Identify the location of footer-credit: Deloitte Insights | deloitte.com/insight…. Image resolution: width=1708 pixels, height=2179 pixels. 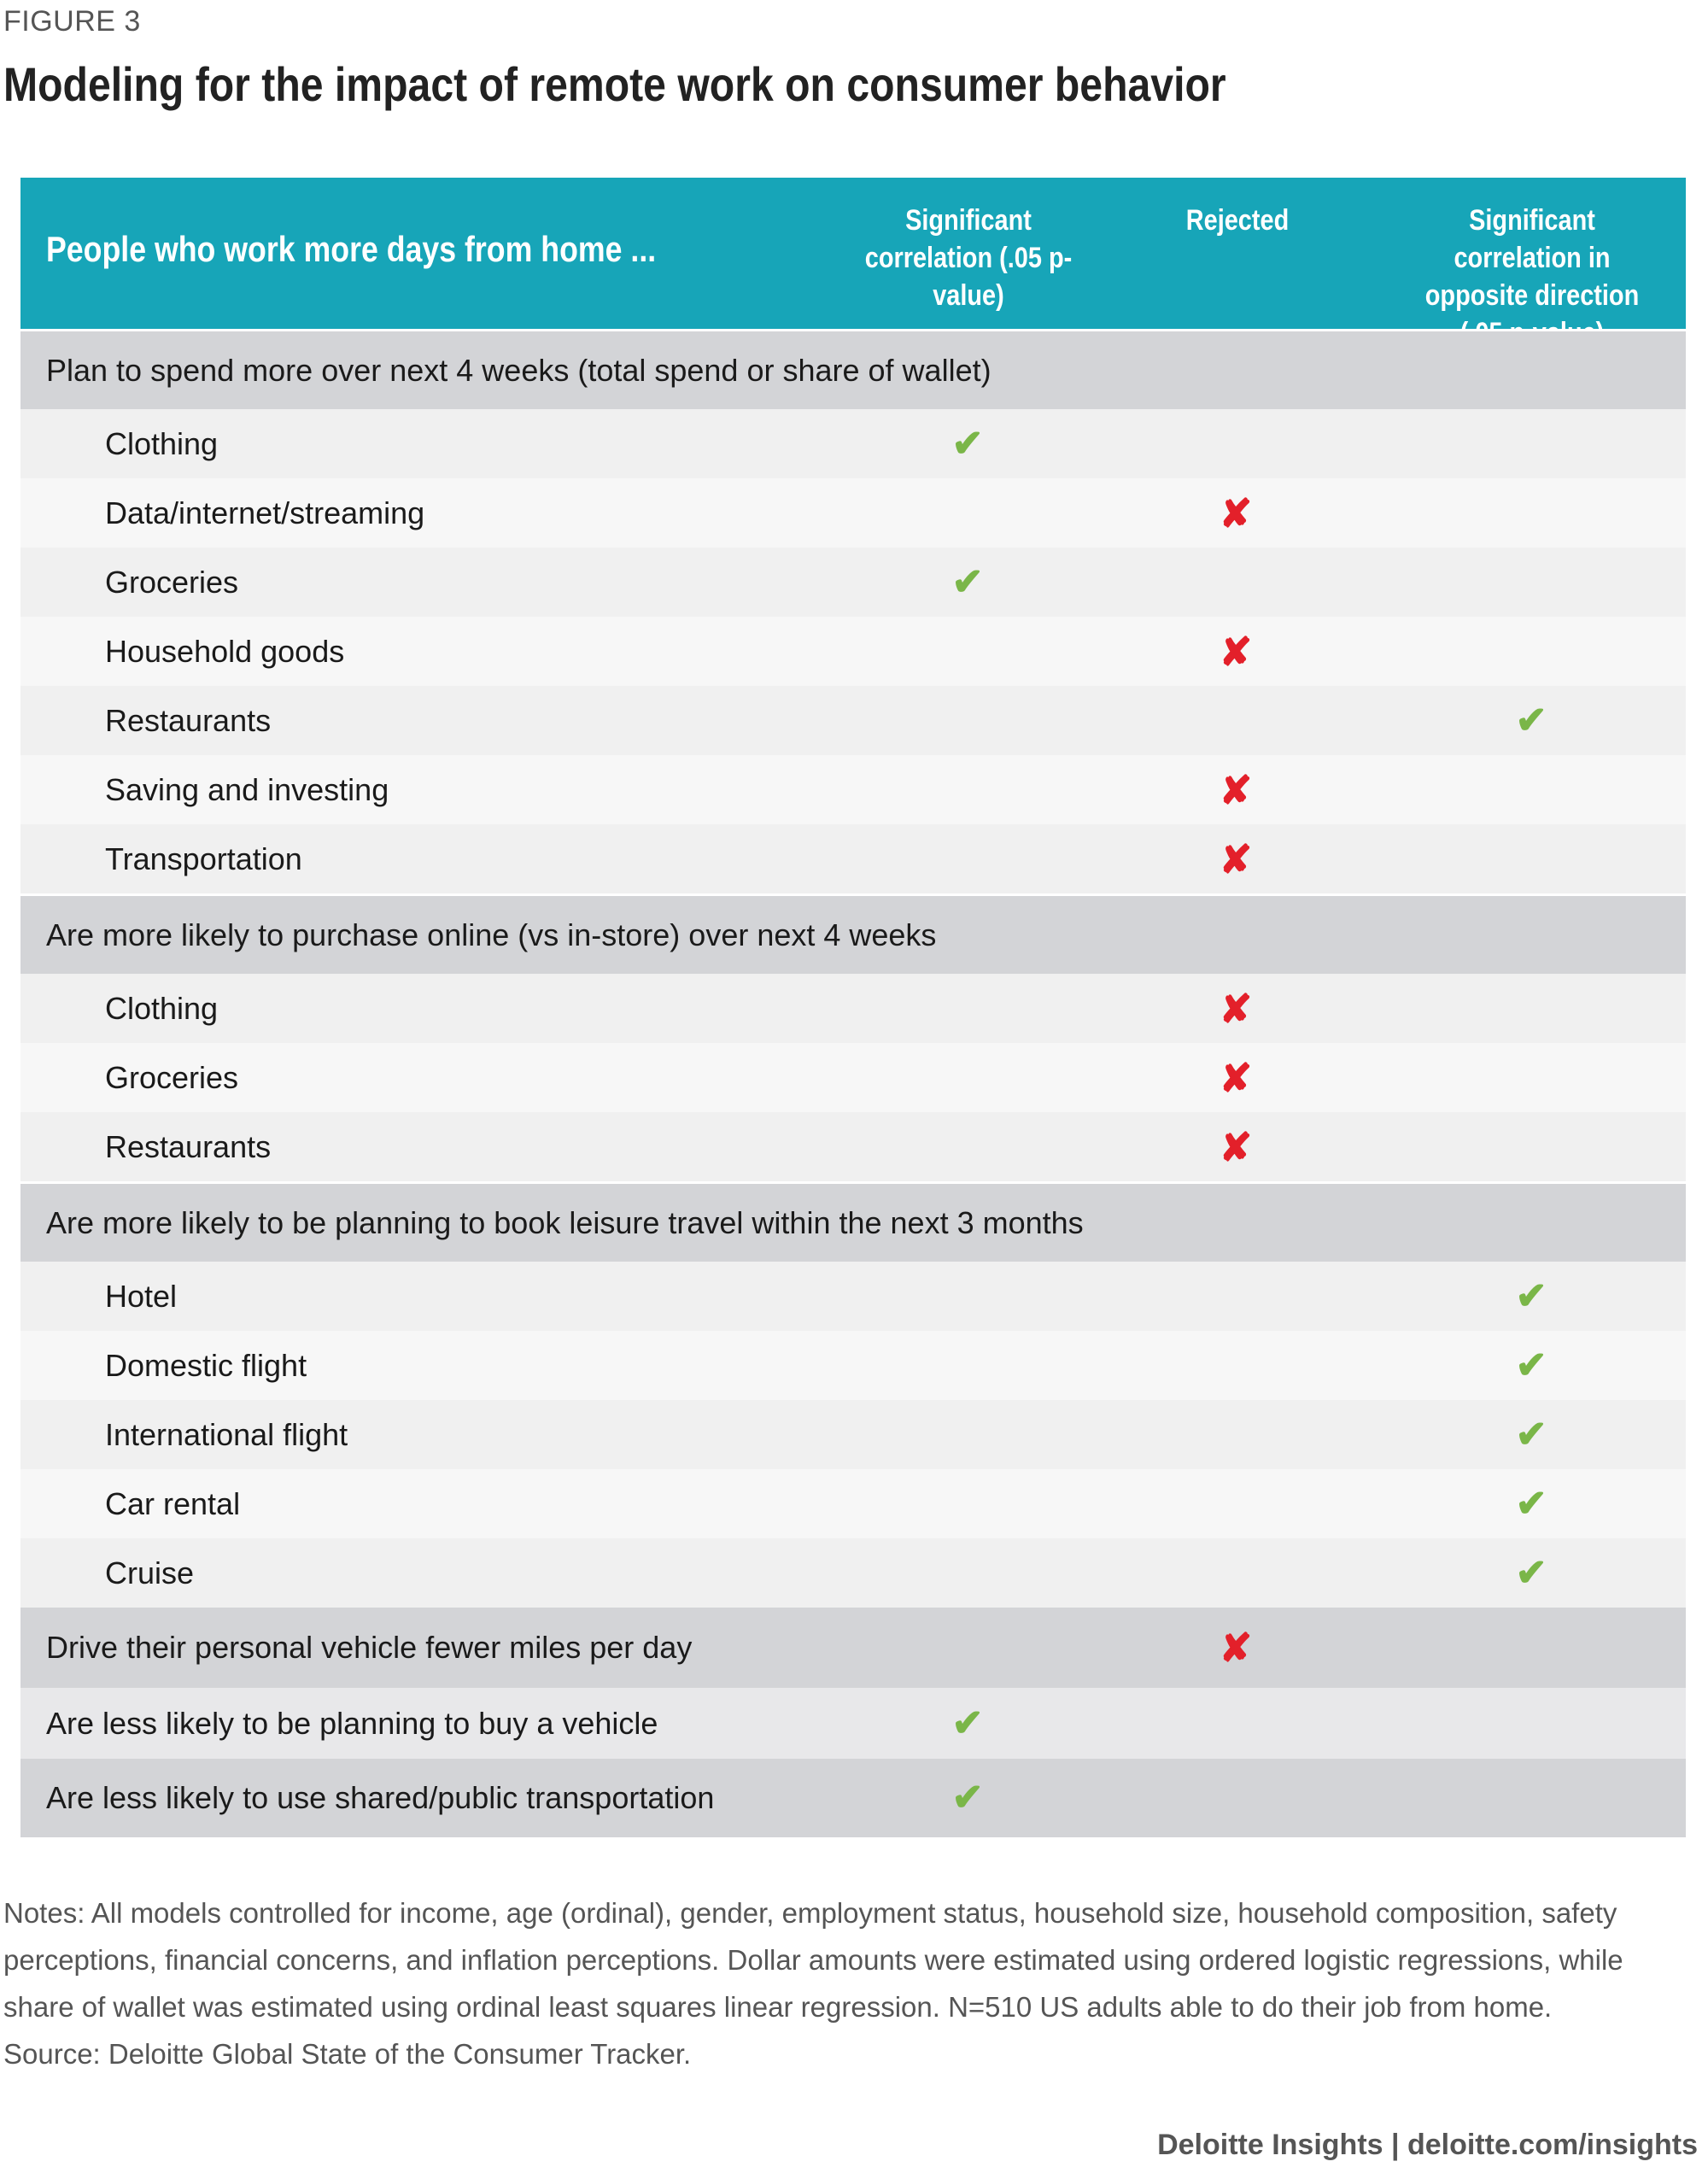
(1427, 2145).